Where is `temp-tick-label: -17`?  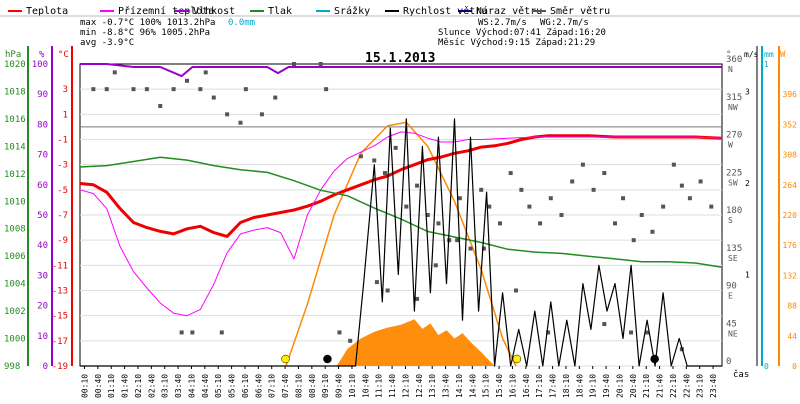 temp-tick-label: -17 is located at coordinates (60, 342).